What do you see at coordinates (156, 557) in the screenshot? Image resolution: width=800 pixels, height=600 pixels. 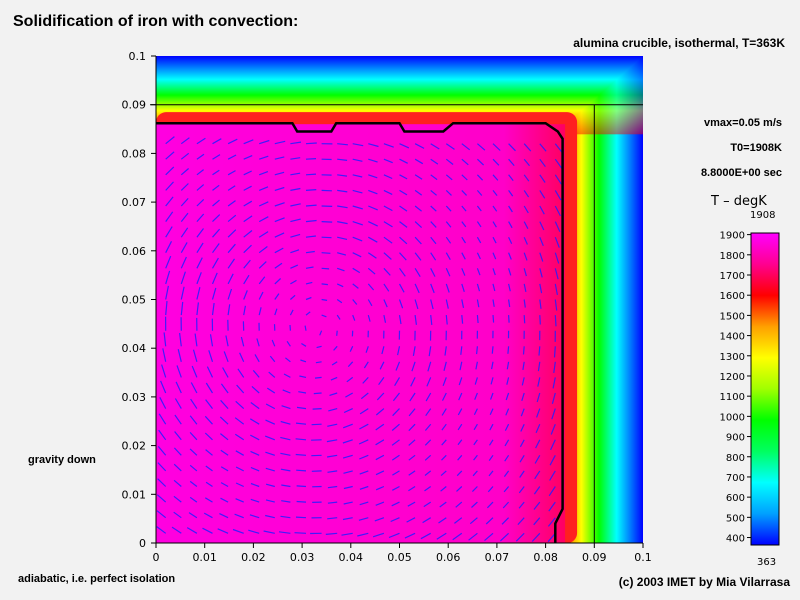 I see `x-tick-label: 0` at bounding box center [156, 557].